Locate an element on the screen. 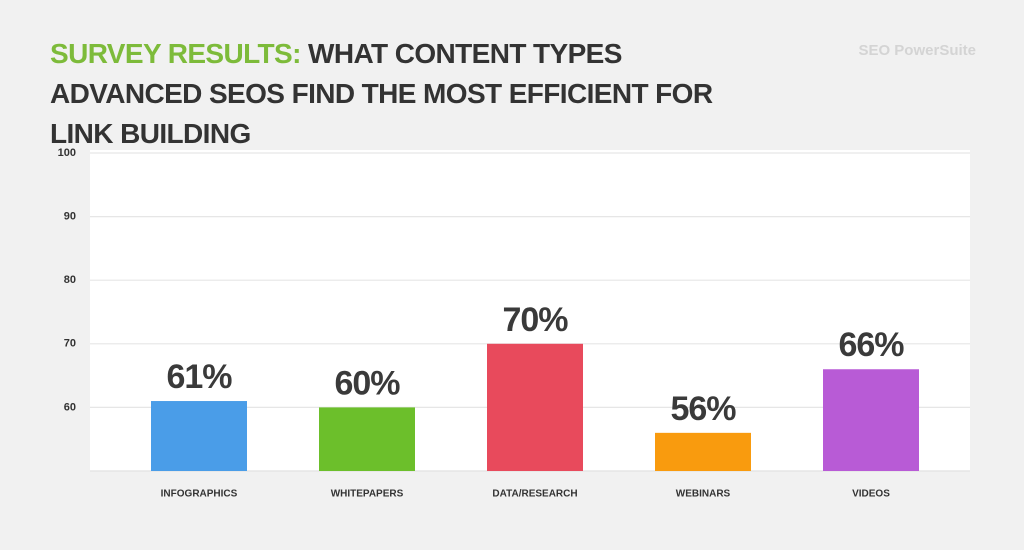 The height and width of the screenshot is (550, 1024). x-tick-label: VIDEOS is located at coordinates (871, 494).